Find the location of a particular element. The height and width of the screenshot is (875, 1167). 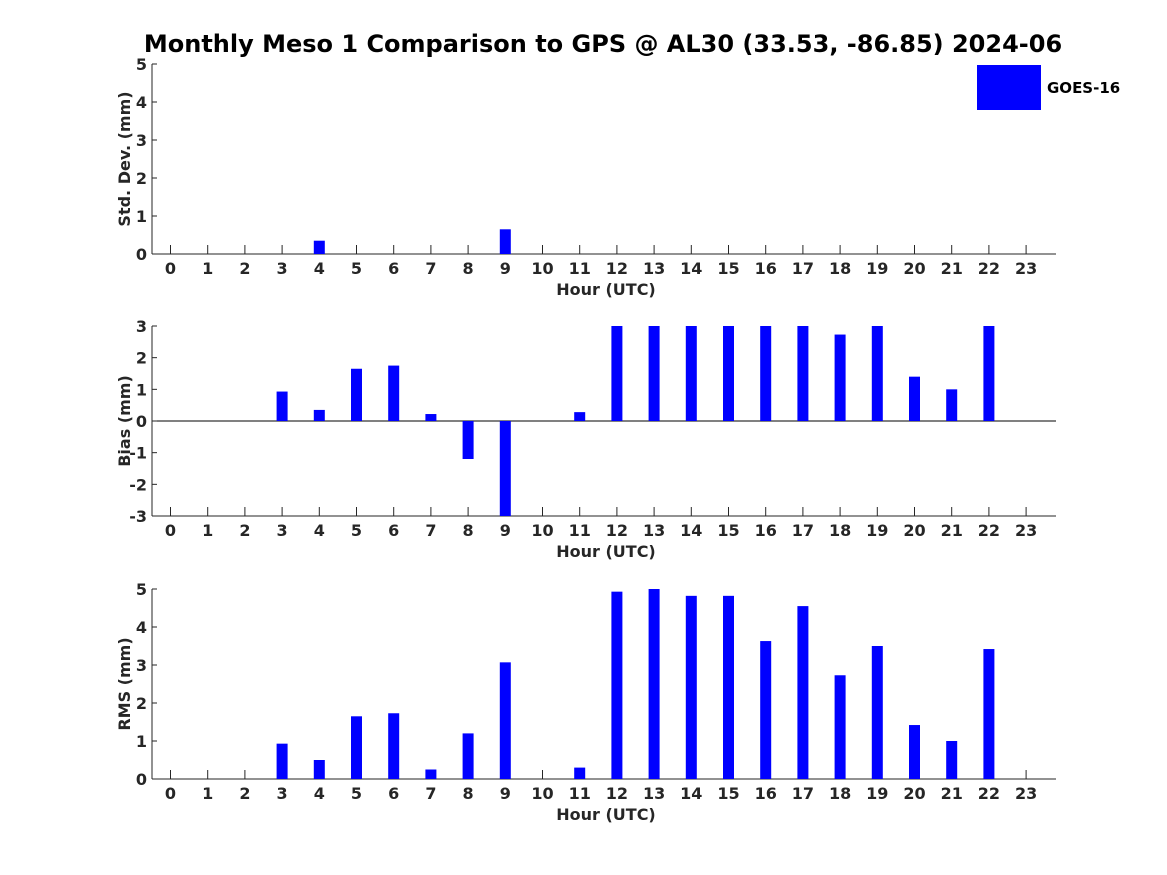

y-tick-label: 5 is located at coordinates (141, 589).